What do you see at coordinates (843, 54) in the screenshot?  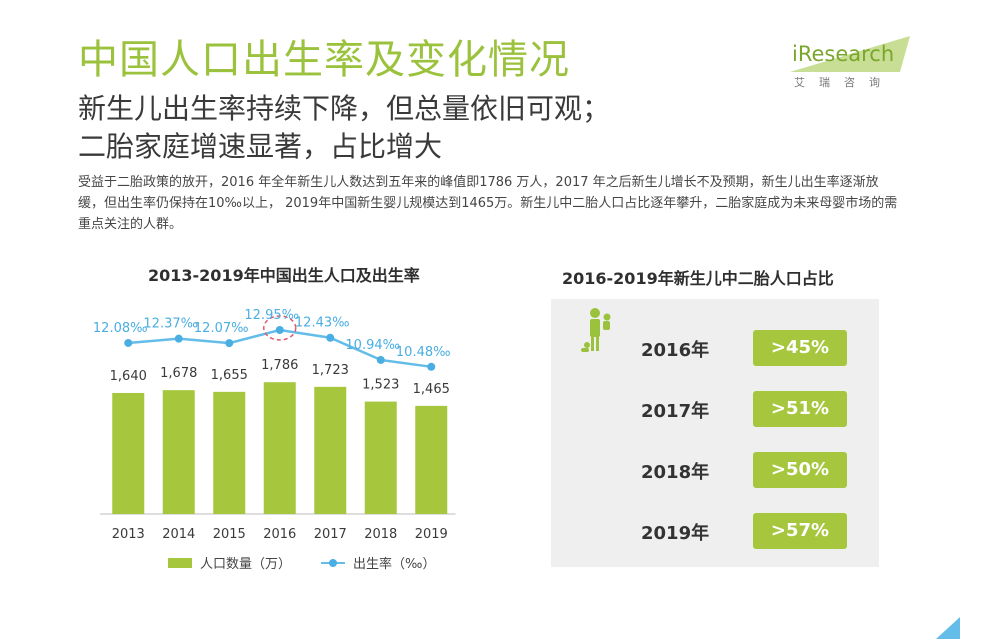 I see `logo-text: iResearch` at bounding box center [843, 54].